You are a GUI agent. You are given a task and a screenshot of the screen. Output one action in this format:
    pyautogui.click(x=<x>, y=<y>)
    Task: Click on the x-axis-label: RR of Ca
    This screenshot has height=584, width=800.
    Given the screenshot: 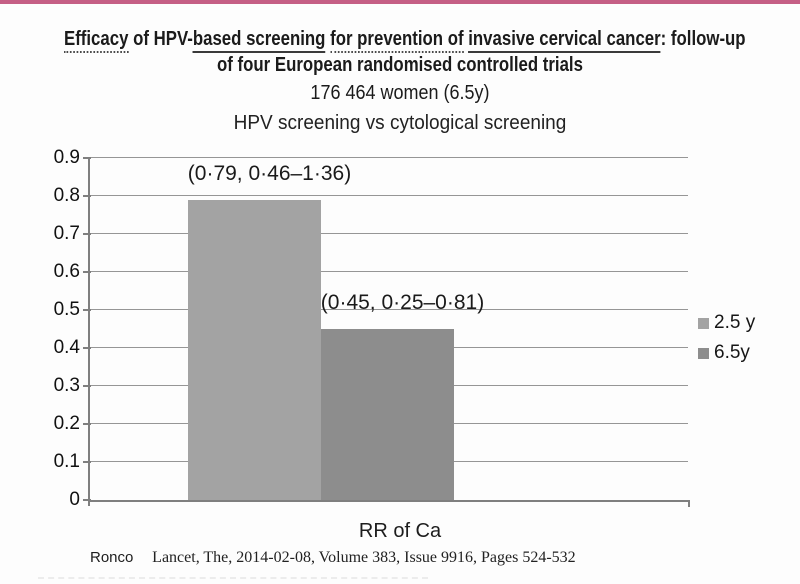 What is the action you would take?
    pyautogui.click(x=400, y=531)
    